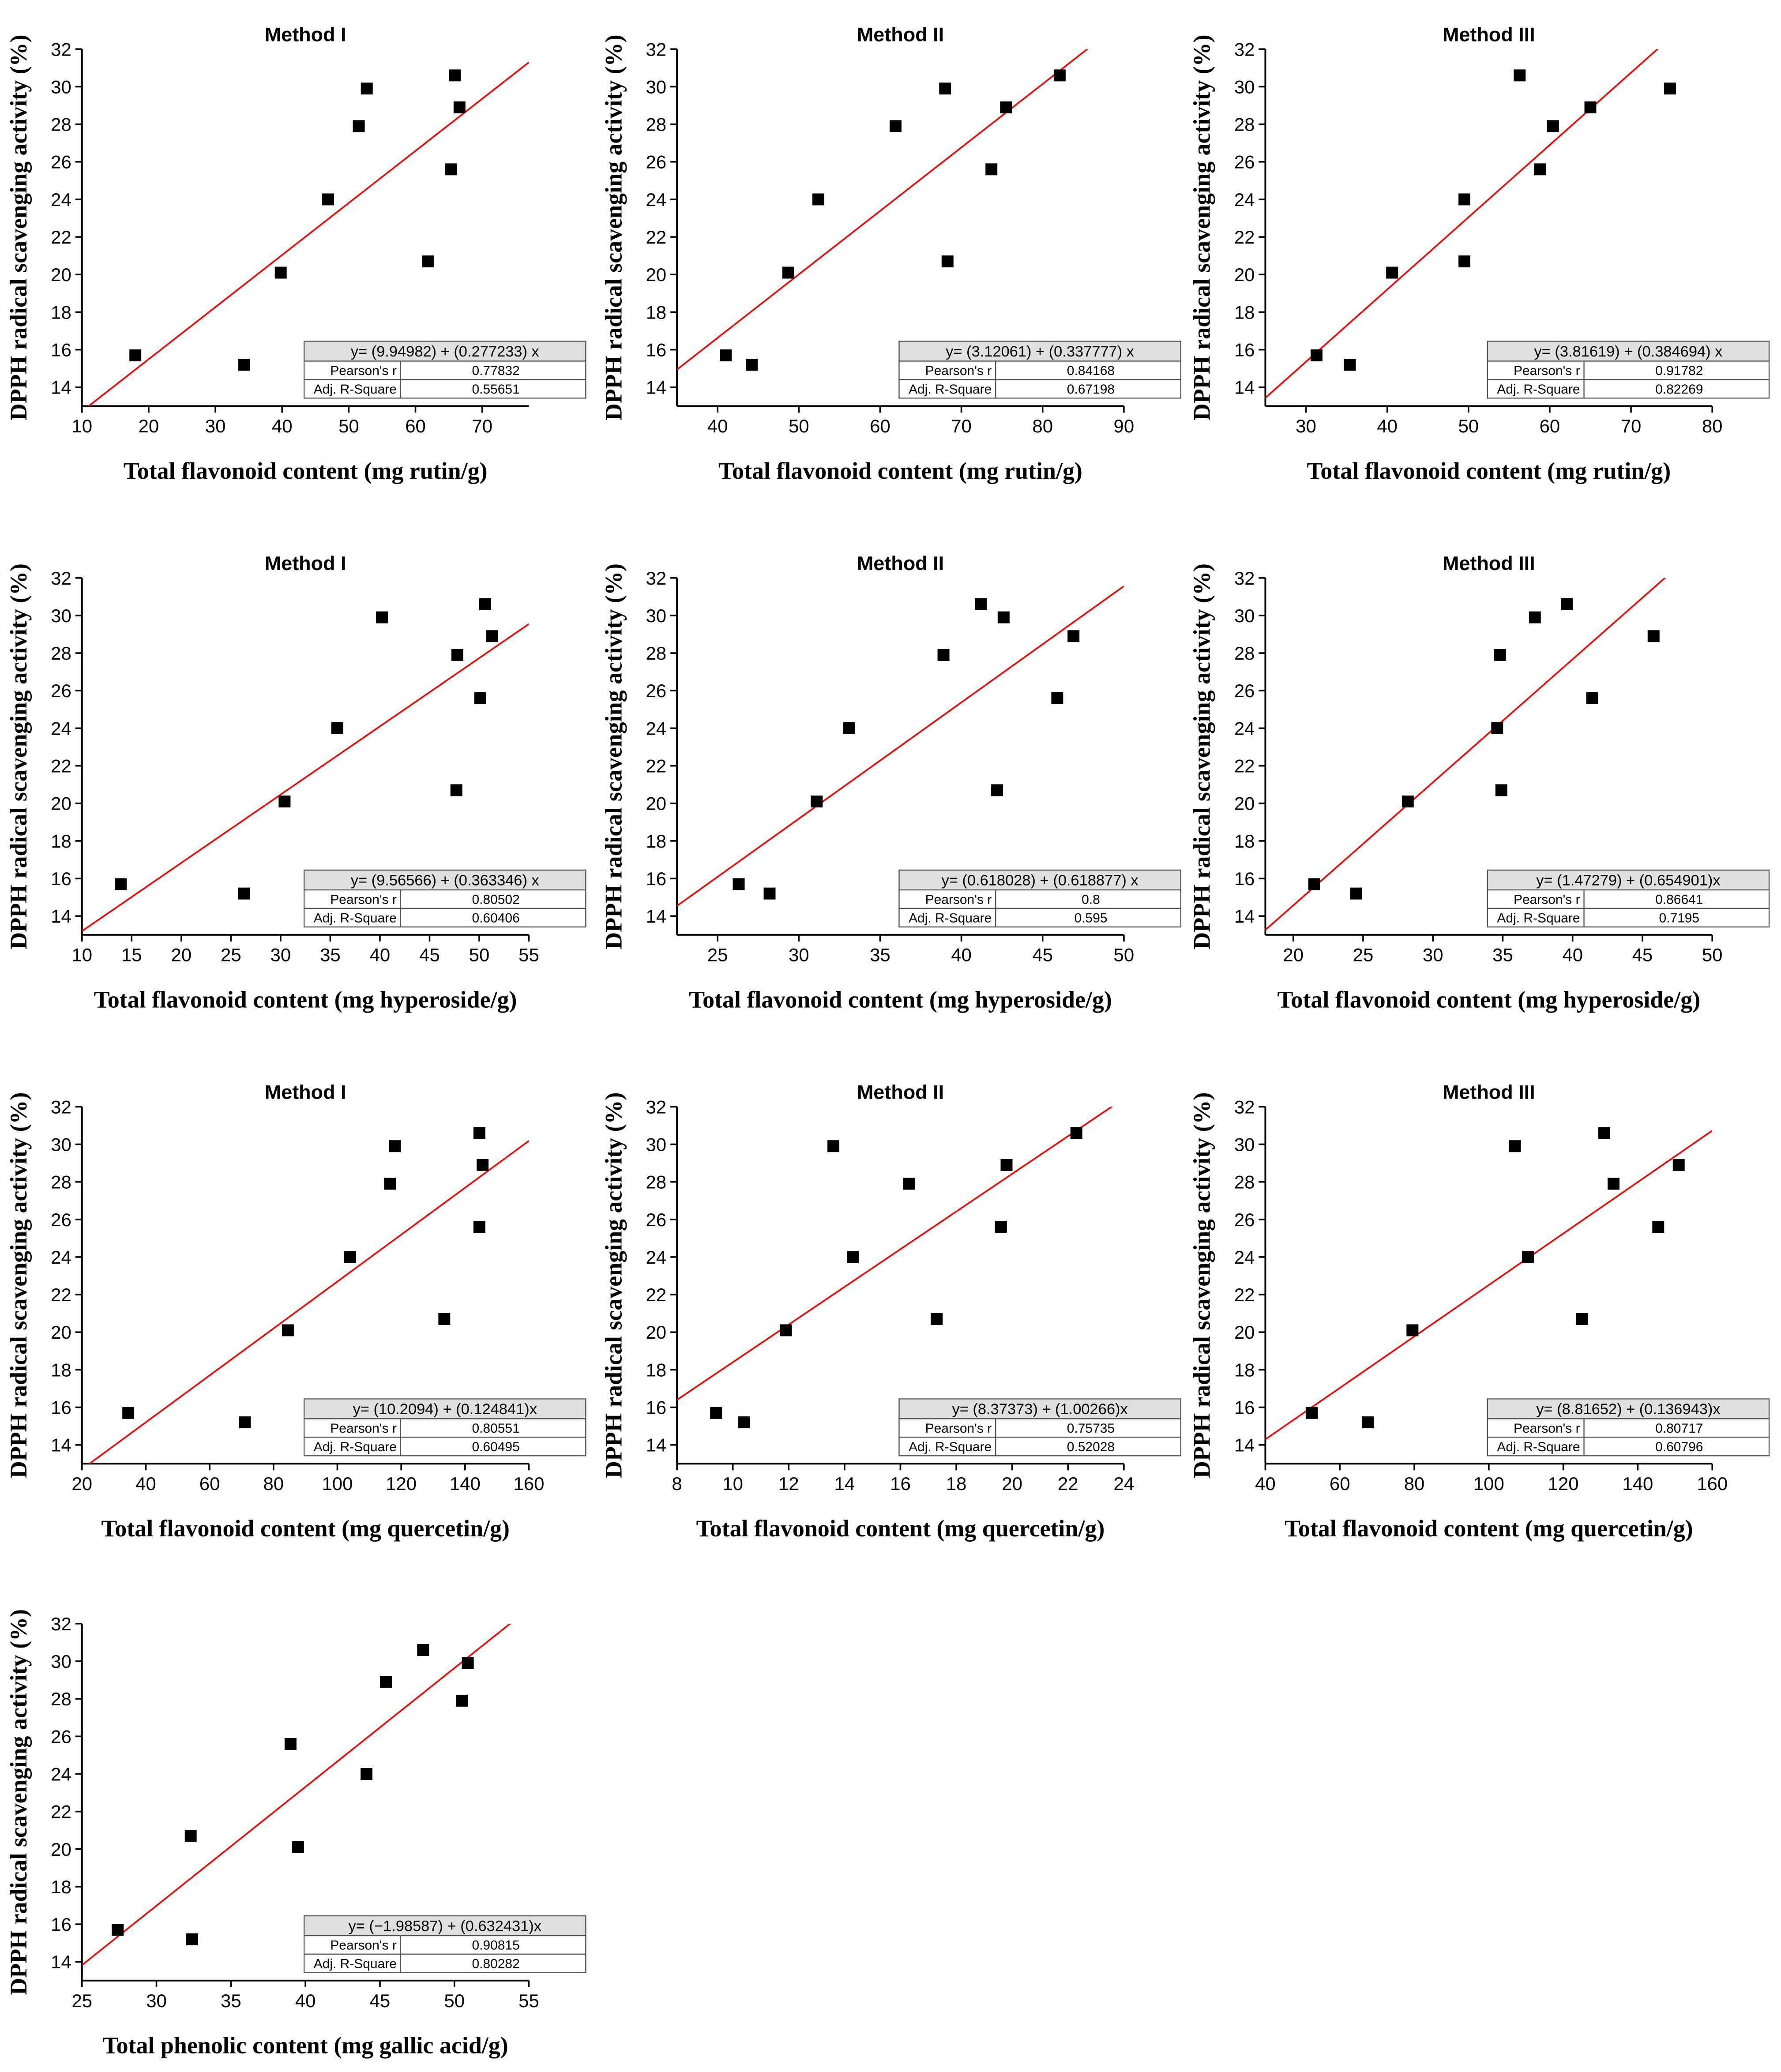 The width and height of the screenshot is (1781, 2072). What do you see at coordinates (900, 563) in the screenshot?
I see `chart-title: Method II` at bounding box center [900, 563].